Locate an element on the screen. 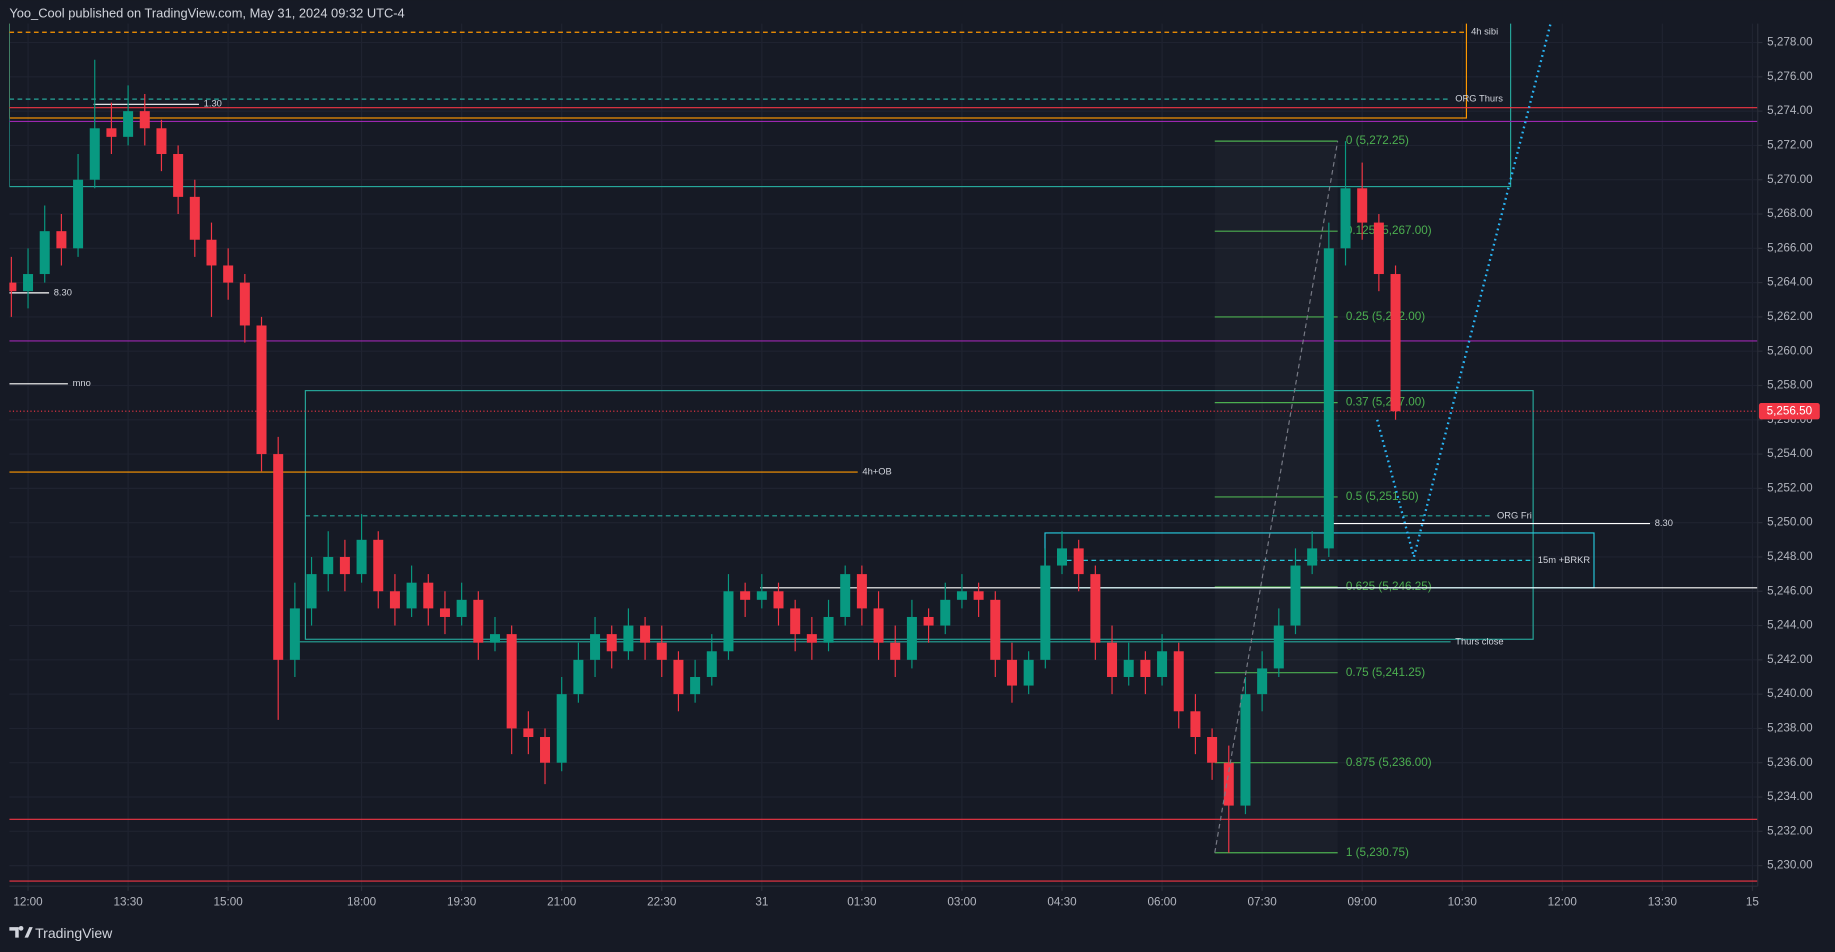 This screenshot has width=1835, height=952. y-tick-label: 5,250.00 is located at coordinates (1790, 522).